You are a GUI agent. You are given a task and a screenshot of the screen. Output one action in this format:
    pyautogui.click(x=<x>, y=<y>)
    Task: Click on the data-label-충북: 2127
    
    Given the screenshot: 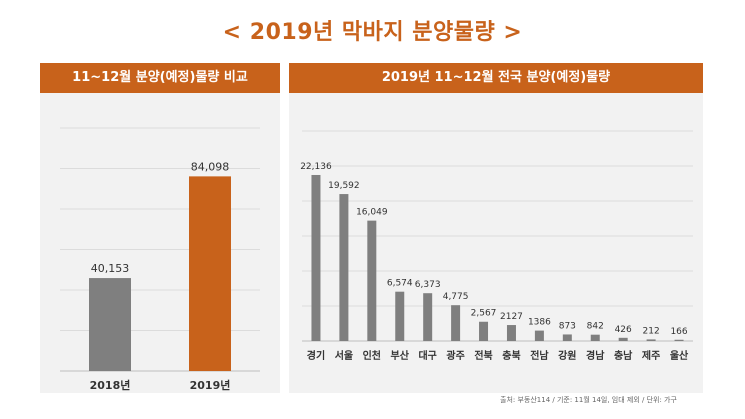 What is the action you would take?
    pyautogui.click(x=511, y=317)
    